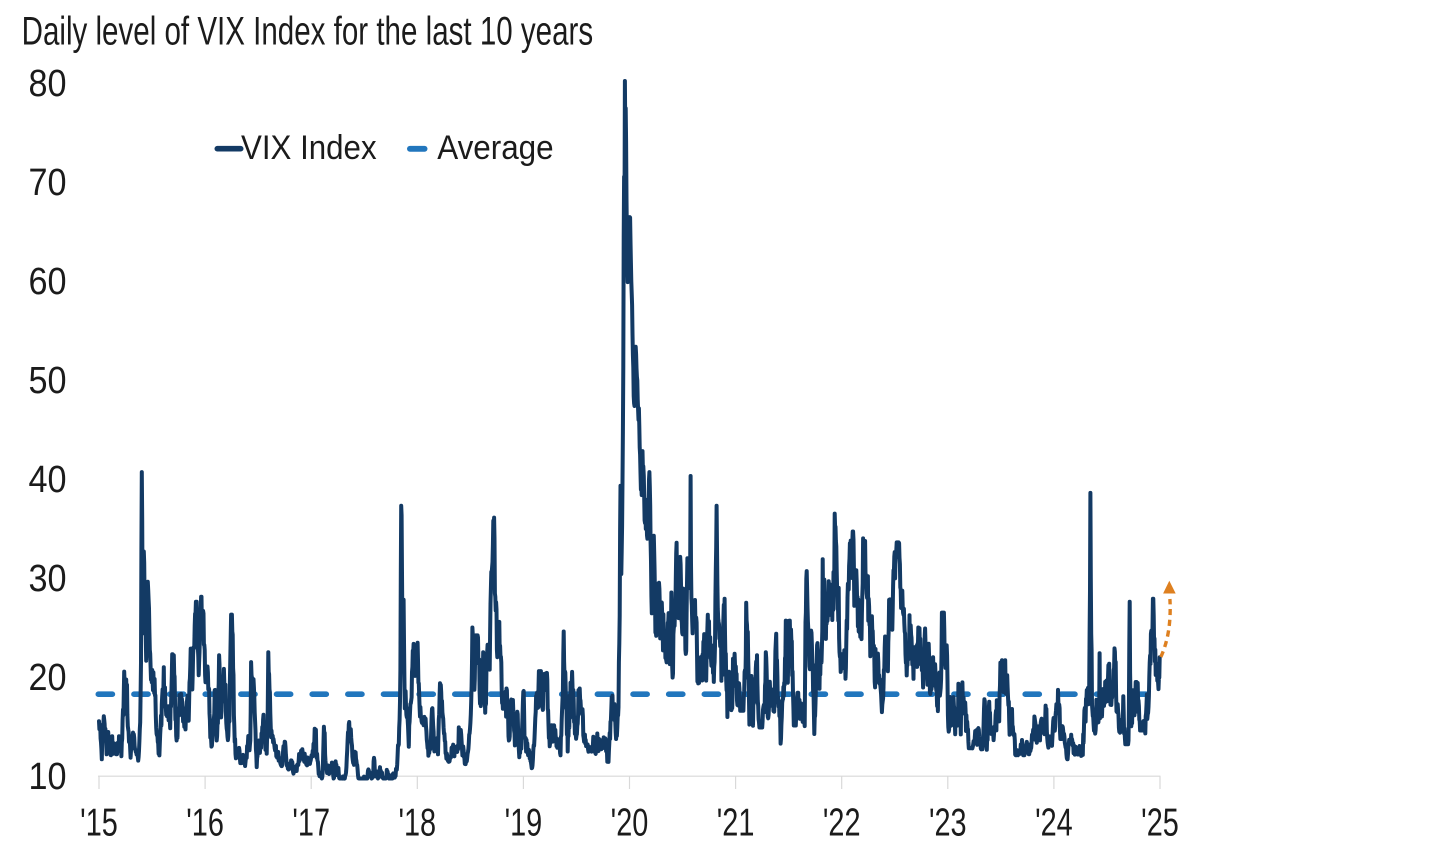 This screenshot has height=865, width=1440. What do you see at coordinates (47, 181) in the screenshot?
I see `svg-text: 70` at bounding box center [47, 181].